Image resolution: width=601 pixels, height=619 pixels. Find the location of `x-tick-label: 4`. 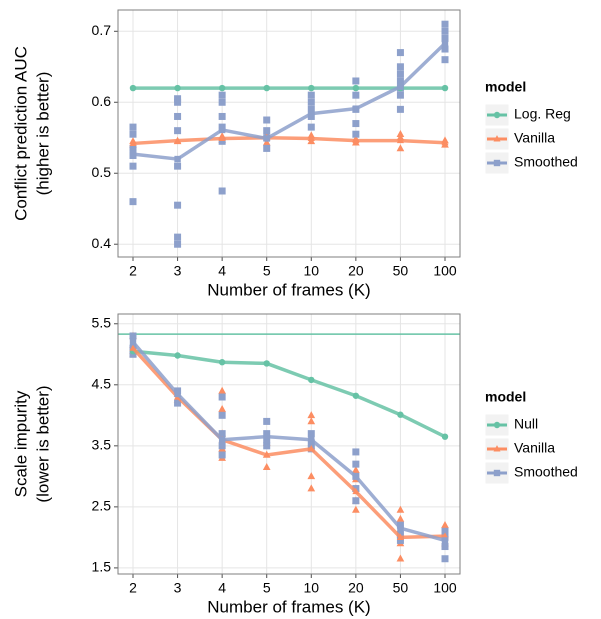

x-tick-label: 4 is located at coordinates (222, 588).